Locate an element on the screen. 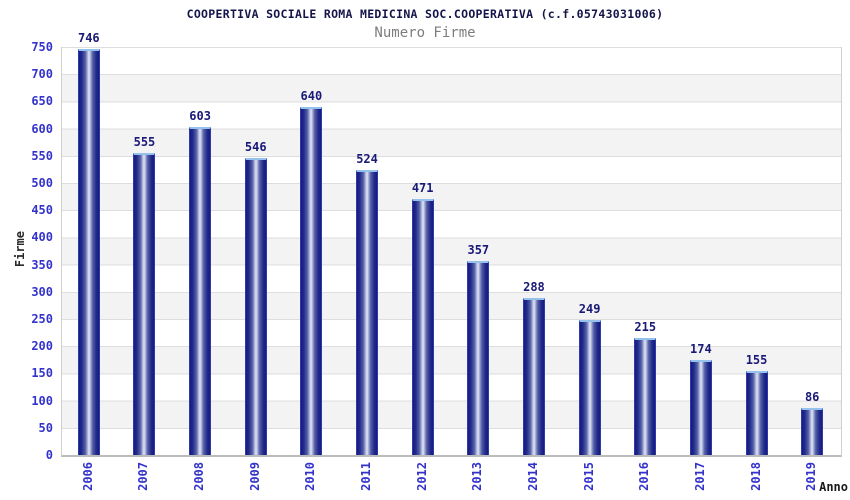 This screenshot has height=500, width=850. bar-value-label: 357 is located at coordinates (478, 249).